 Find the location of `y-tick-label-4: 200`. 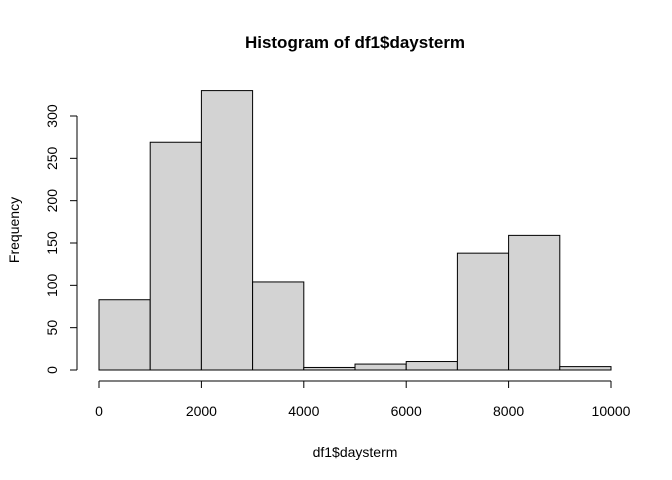

y-tick-label-4: 200 is located at coordinates (52, 201).